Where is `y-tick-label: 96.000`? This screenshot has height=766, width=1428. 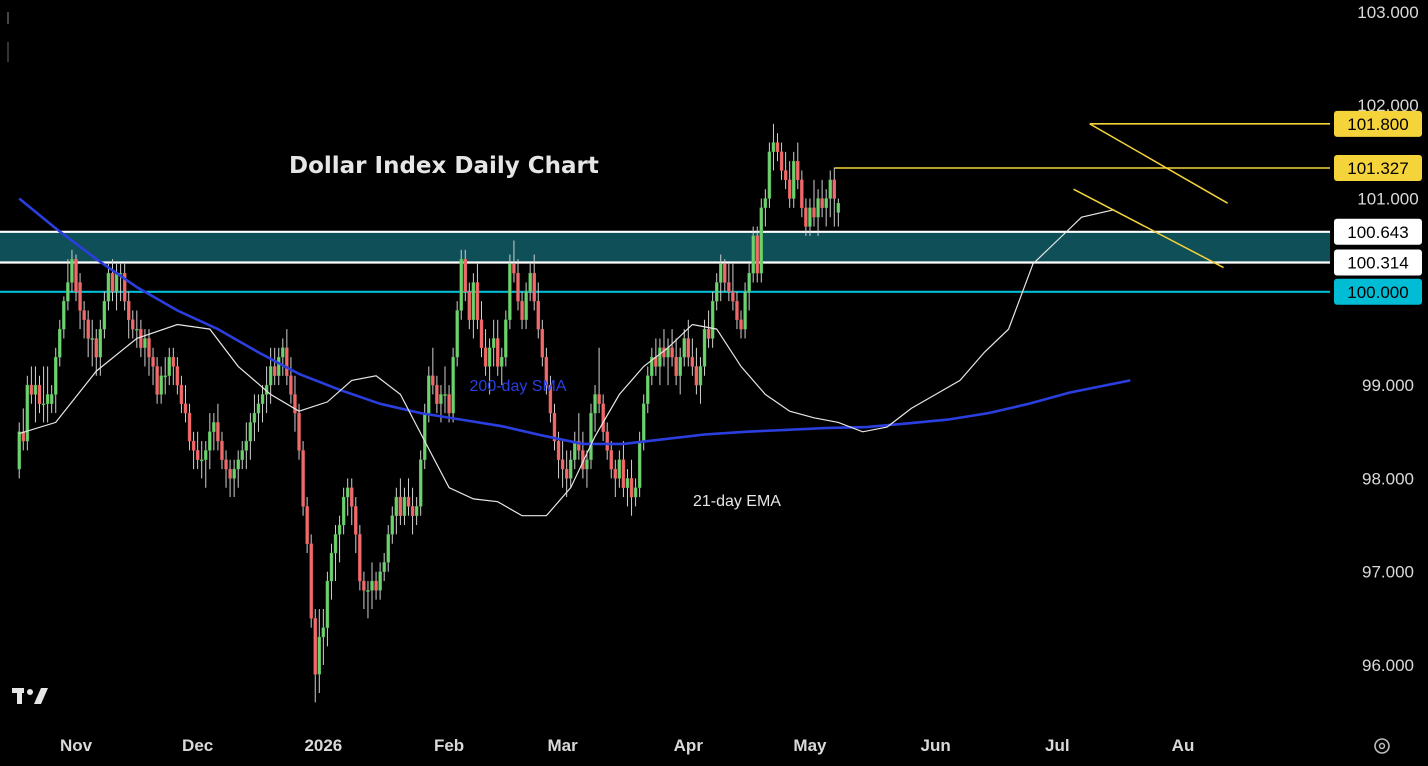
y-tick-label: 96.000 is located at coordinates (1388, 665).